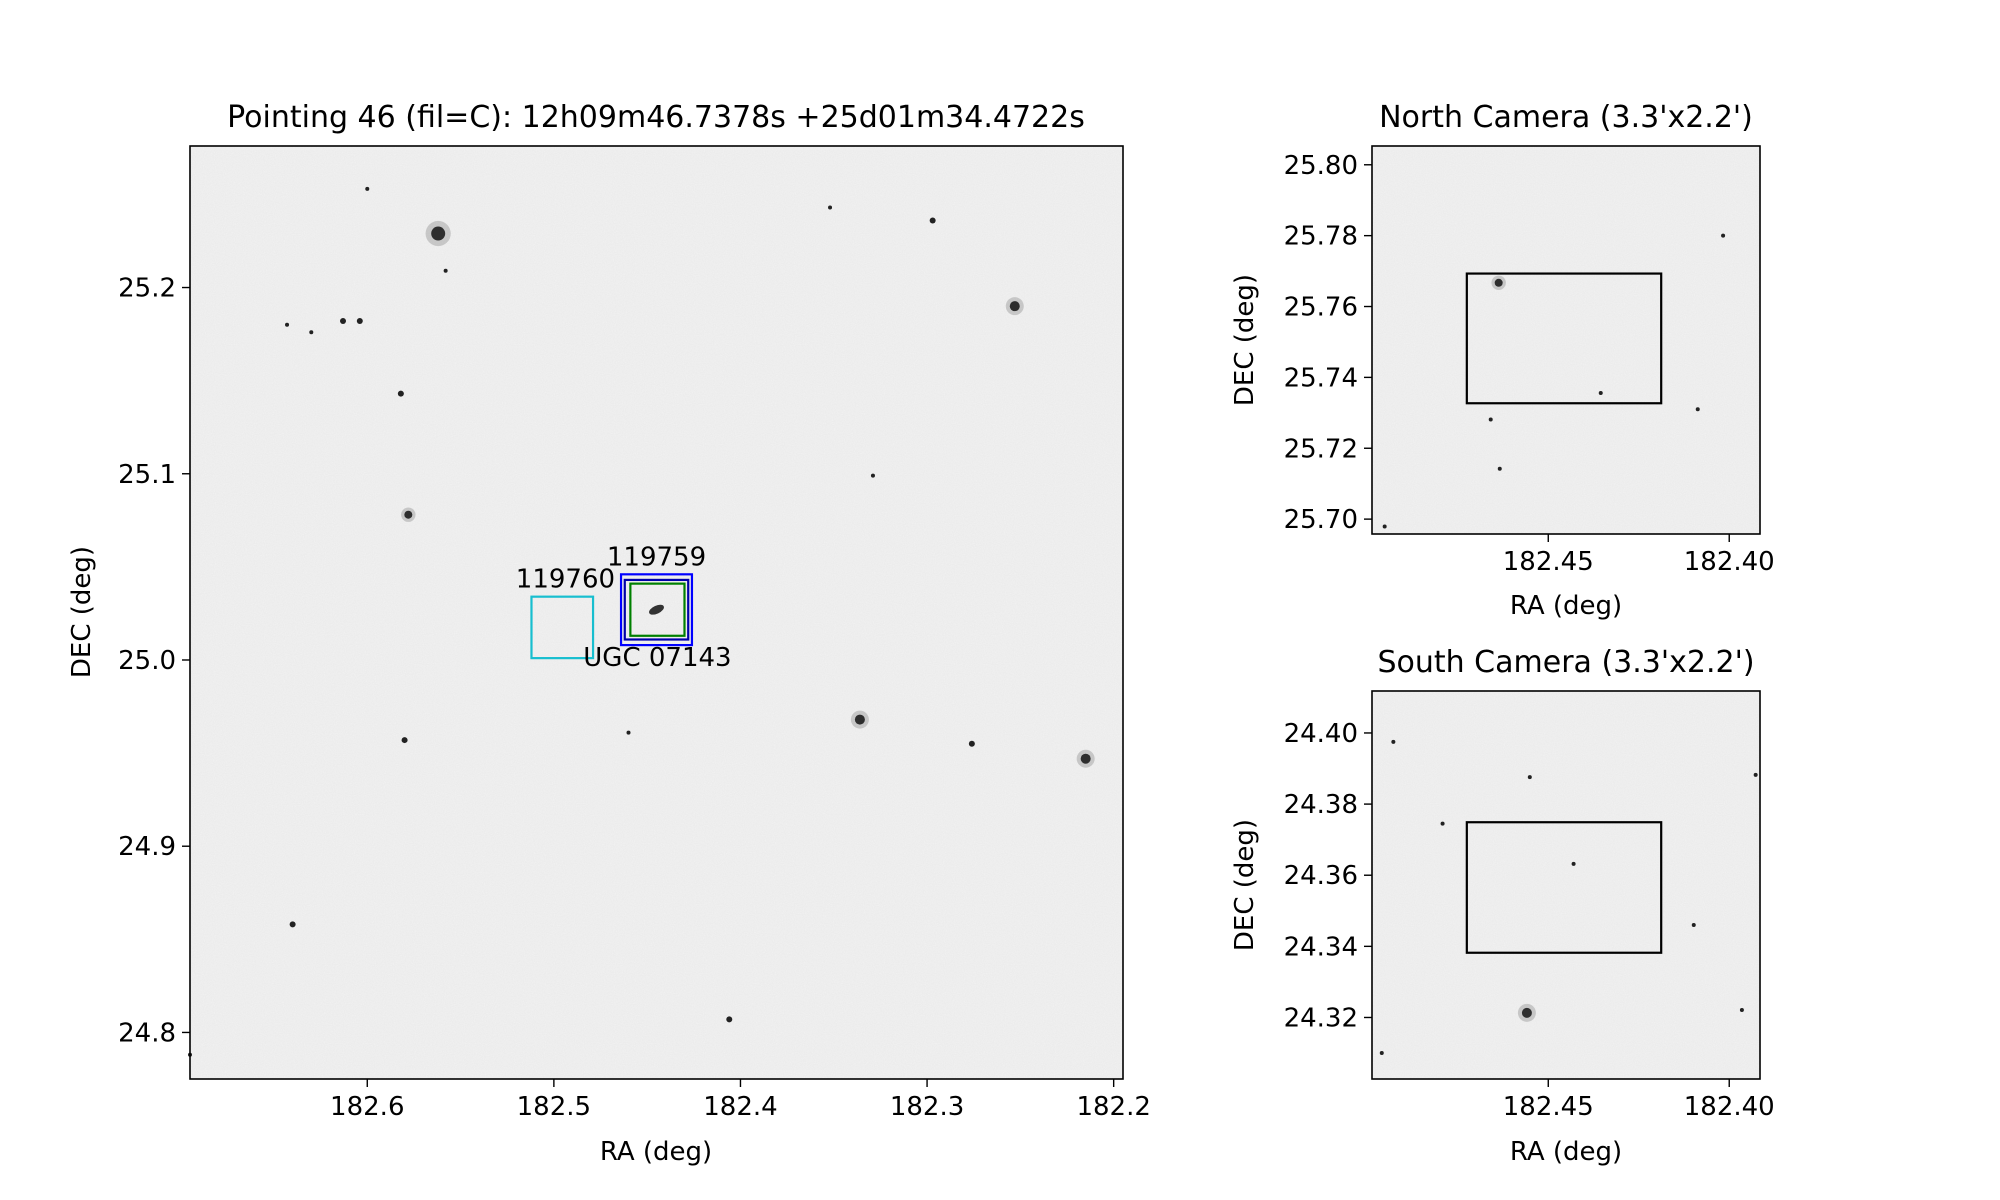 The height and width of the screenshot is (1200, 2000). What do you see at coordinates (1565, 662) in the screenshot?
I see `south-title: South Camera (3.3'x2.2')` at bounding box center [1565, 662].